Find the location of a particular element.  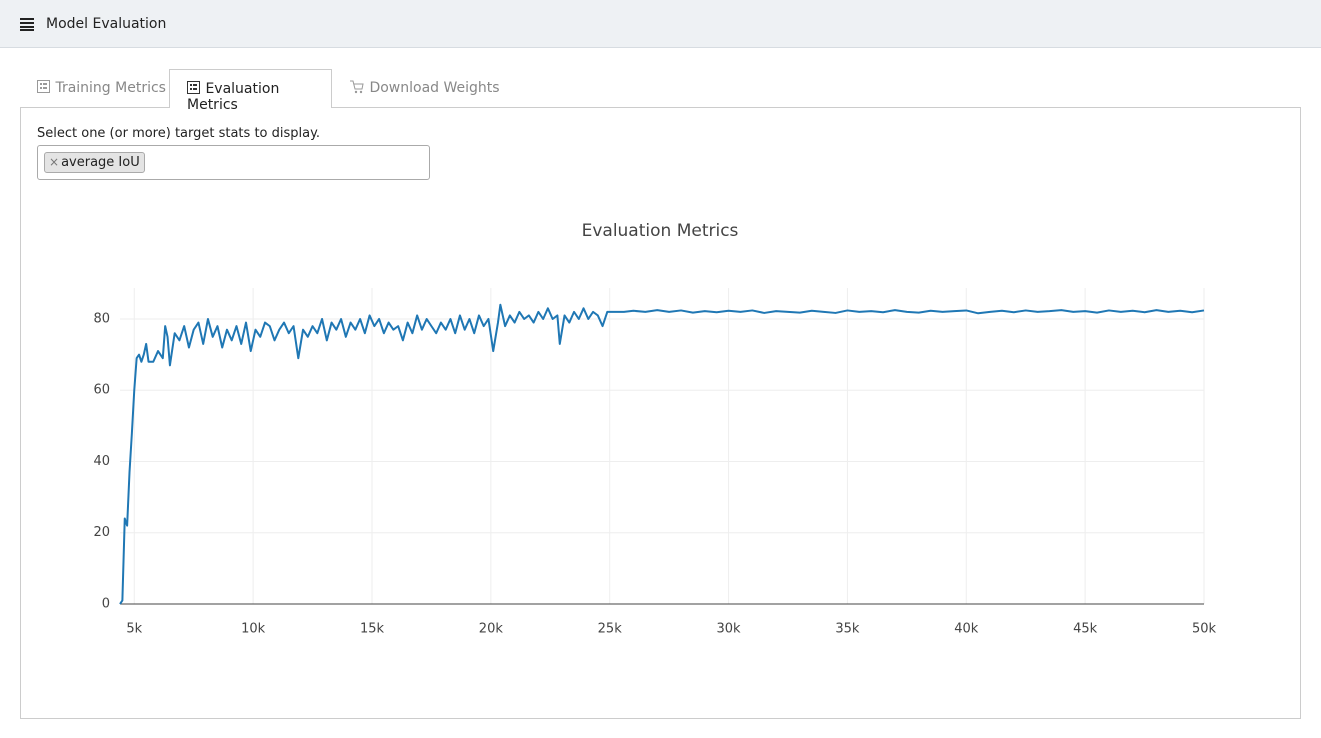

y-tick-label: 60 is located at coordinates (101, 390).